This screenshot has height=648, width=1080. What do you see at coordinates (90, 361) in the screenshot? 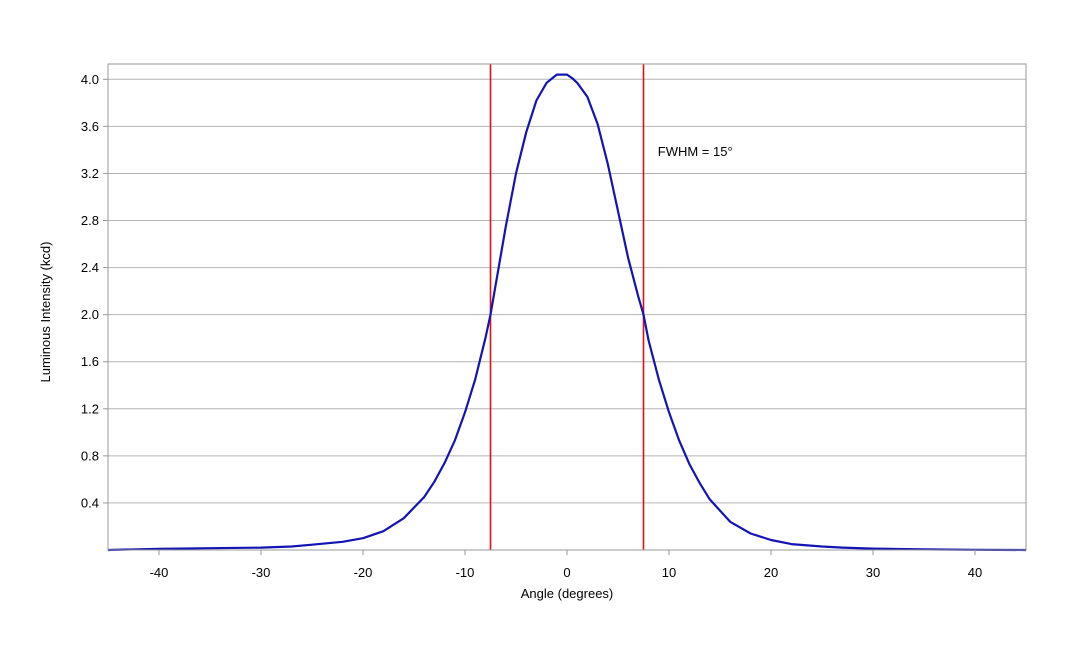
I see `y-tick-label: 1.6` at bounding box center [90, 361].